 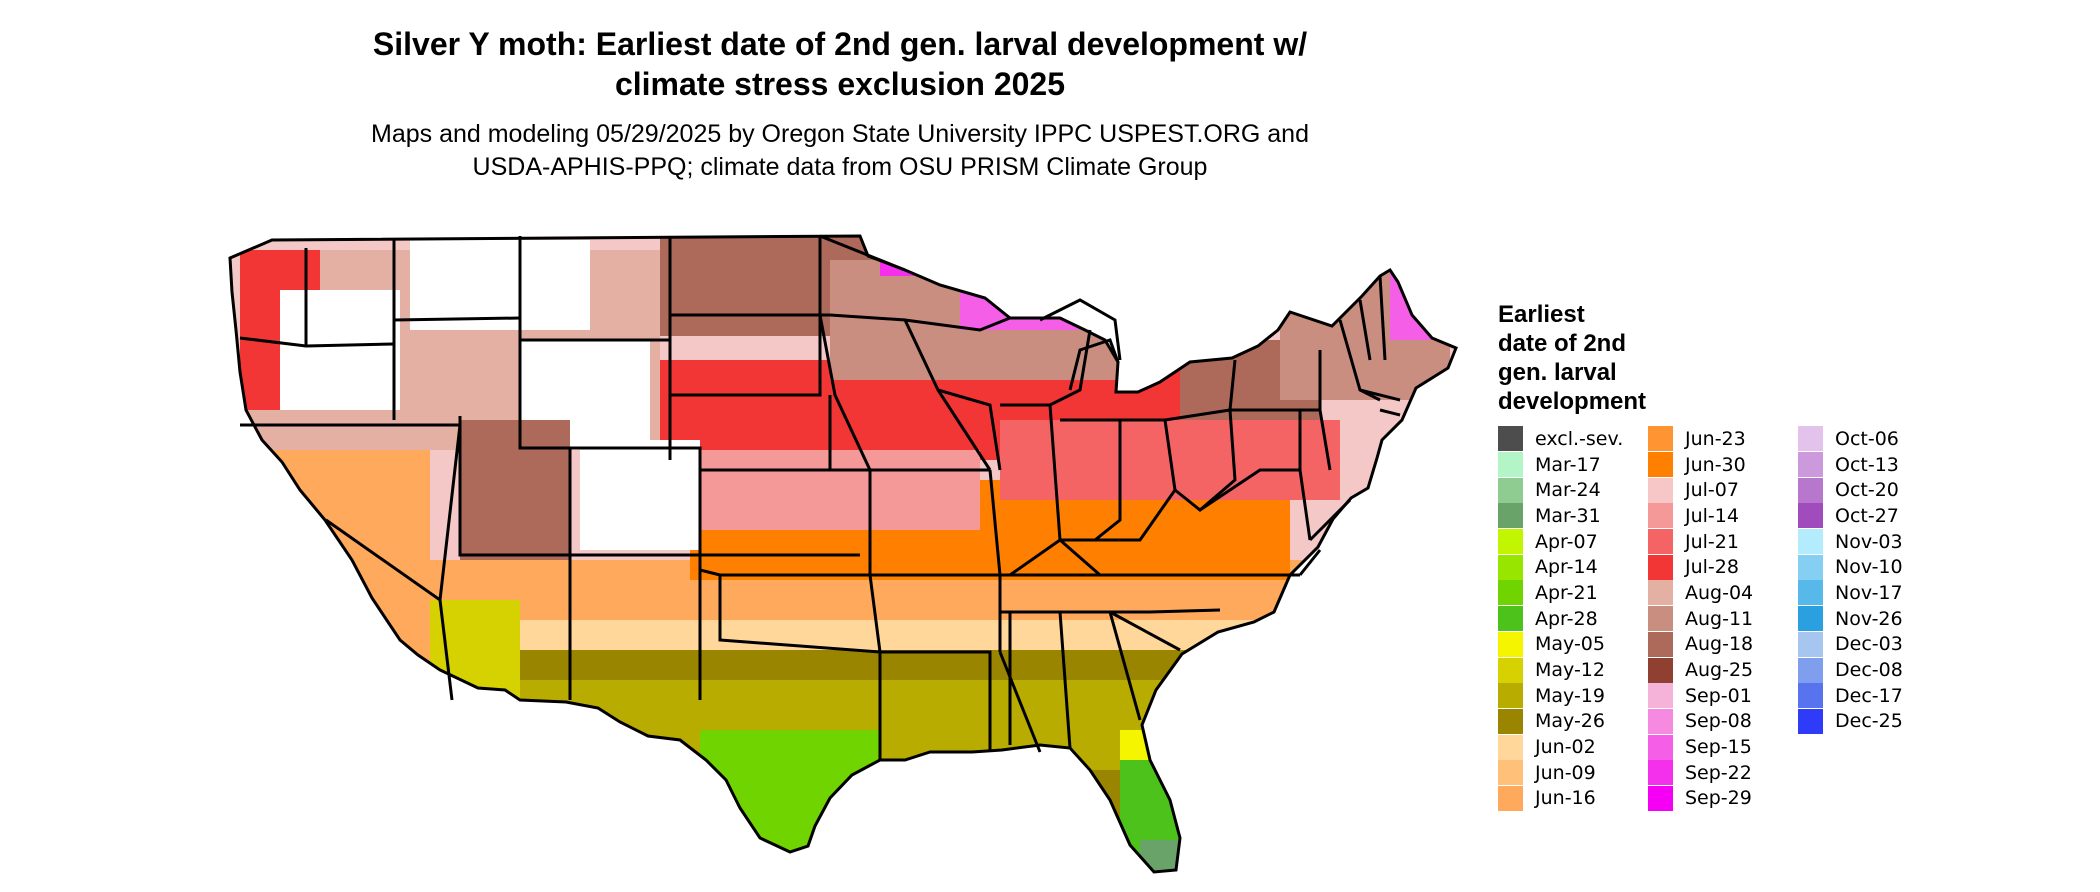 I want to click on legend-label: Aug-11, so click(x=1719, y=618).